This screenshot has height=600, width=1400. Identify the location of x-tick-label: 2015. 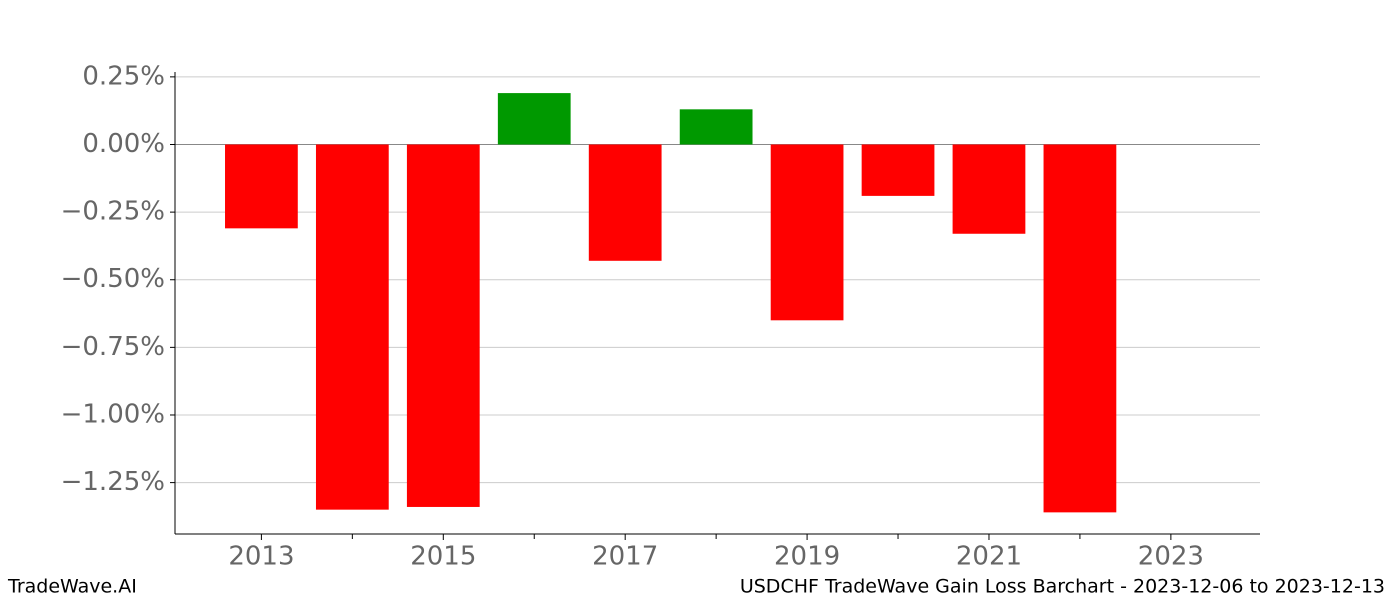
(443, 557).